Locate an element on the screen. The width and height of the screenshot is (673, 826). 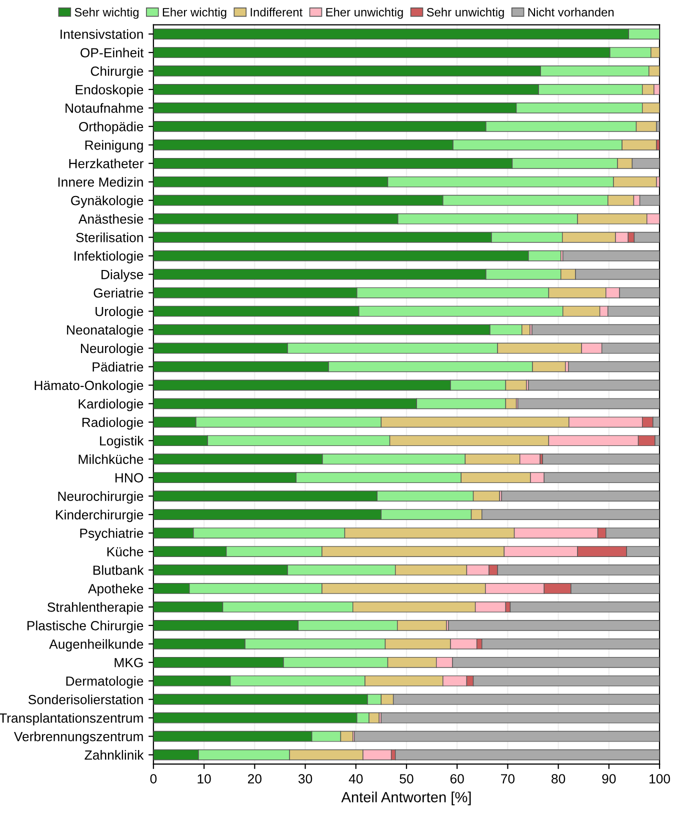
y-tick-label: Chirurgie is located at coordinates (117, 72).